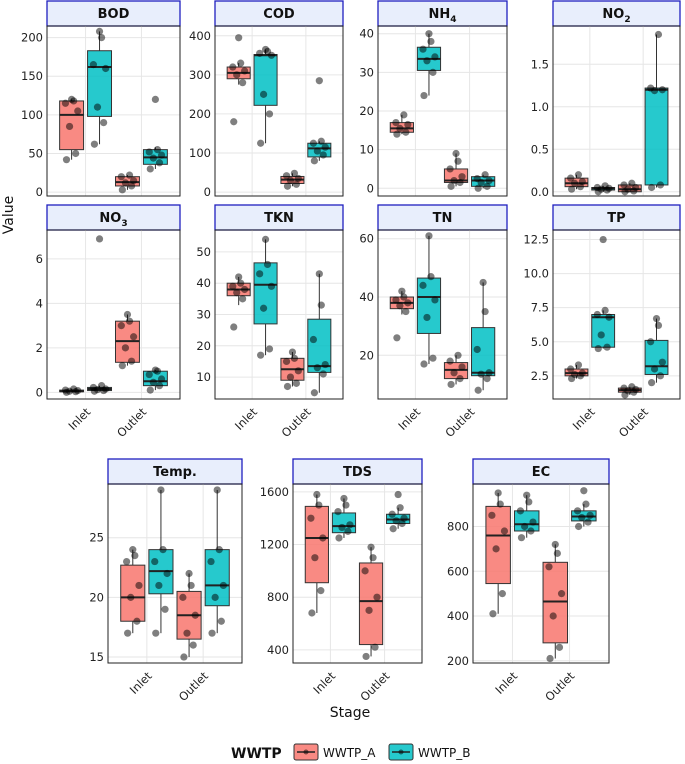 This screenshot has width=685, height=764. What do you see at coordinates (616, 314) in the screenshot?
I see `panel-border-tp` at bounding box center [616, 314].